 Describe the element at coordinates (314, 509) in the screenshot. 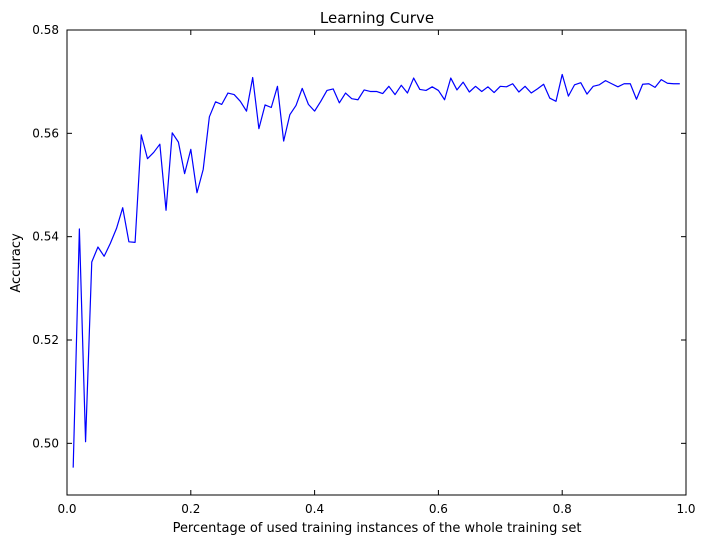

I see `x-tick-label: 0.4` at that location.